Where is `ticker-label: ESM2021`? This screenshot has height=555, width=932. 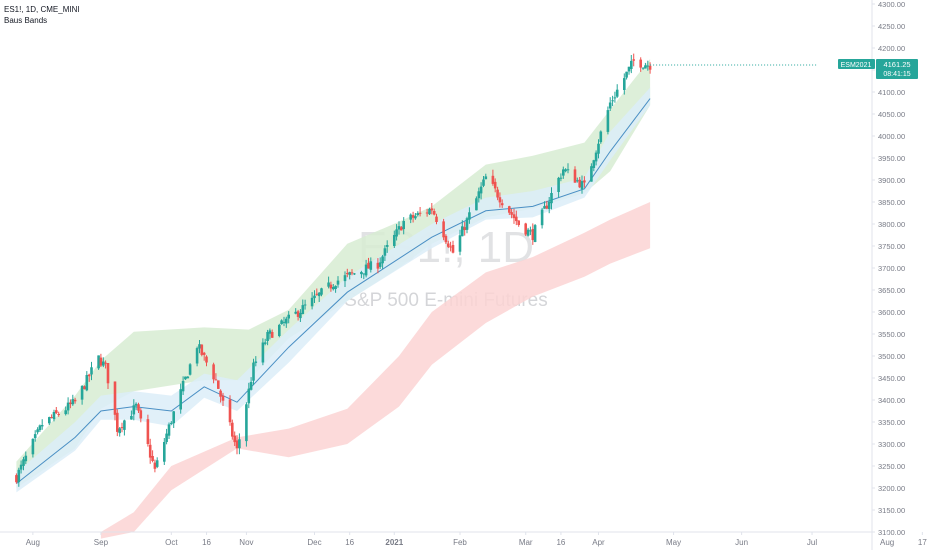 ticker-label: ESM2021 is located at coordinates (856, 65).